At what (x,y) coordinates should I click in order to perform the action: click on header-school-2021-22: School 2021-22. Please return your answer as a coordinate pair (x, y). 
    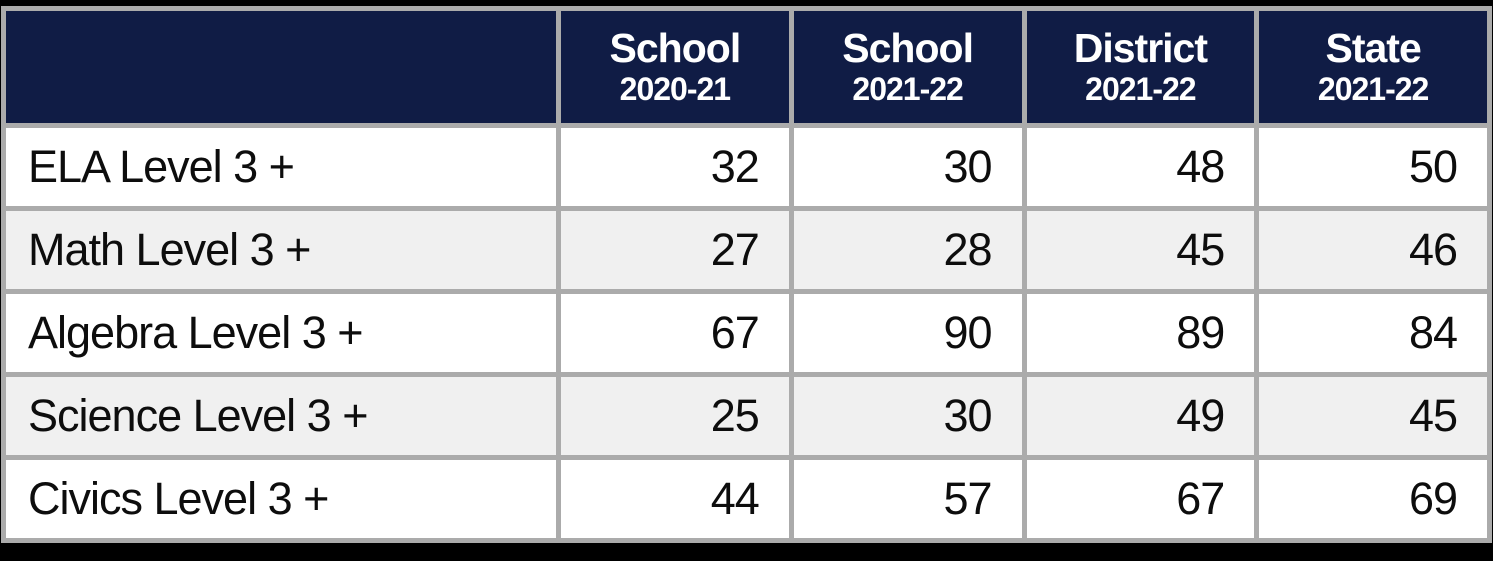
    Looking at the image, I should click on (907, 67).